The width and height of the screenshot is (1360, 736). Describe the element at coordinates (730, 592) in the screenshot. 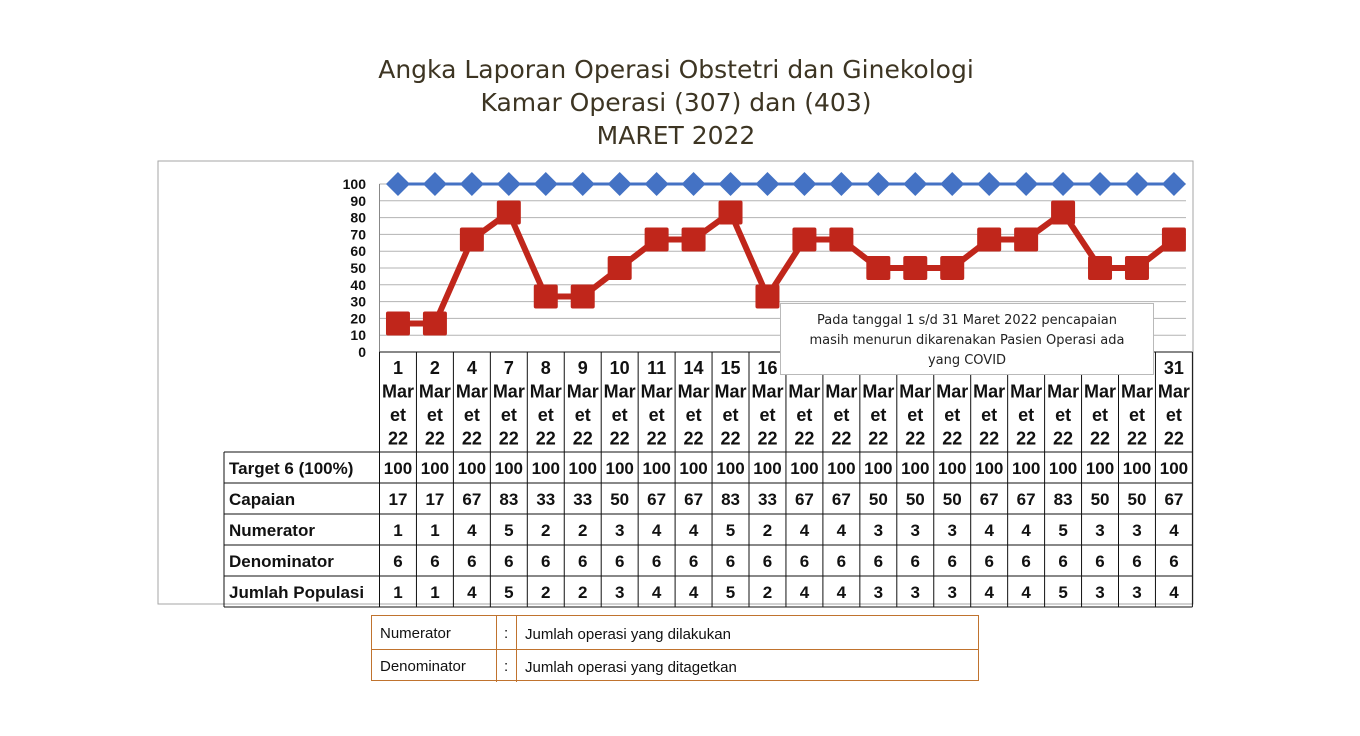

I see `table-cell-value: 5` at that location.